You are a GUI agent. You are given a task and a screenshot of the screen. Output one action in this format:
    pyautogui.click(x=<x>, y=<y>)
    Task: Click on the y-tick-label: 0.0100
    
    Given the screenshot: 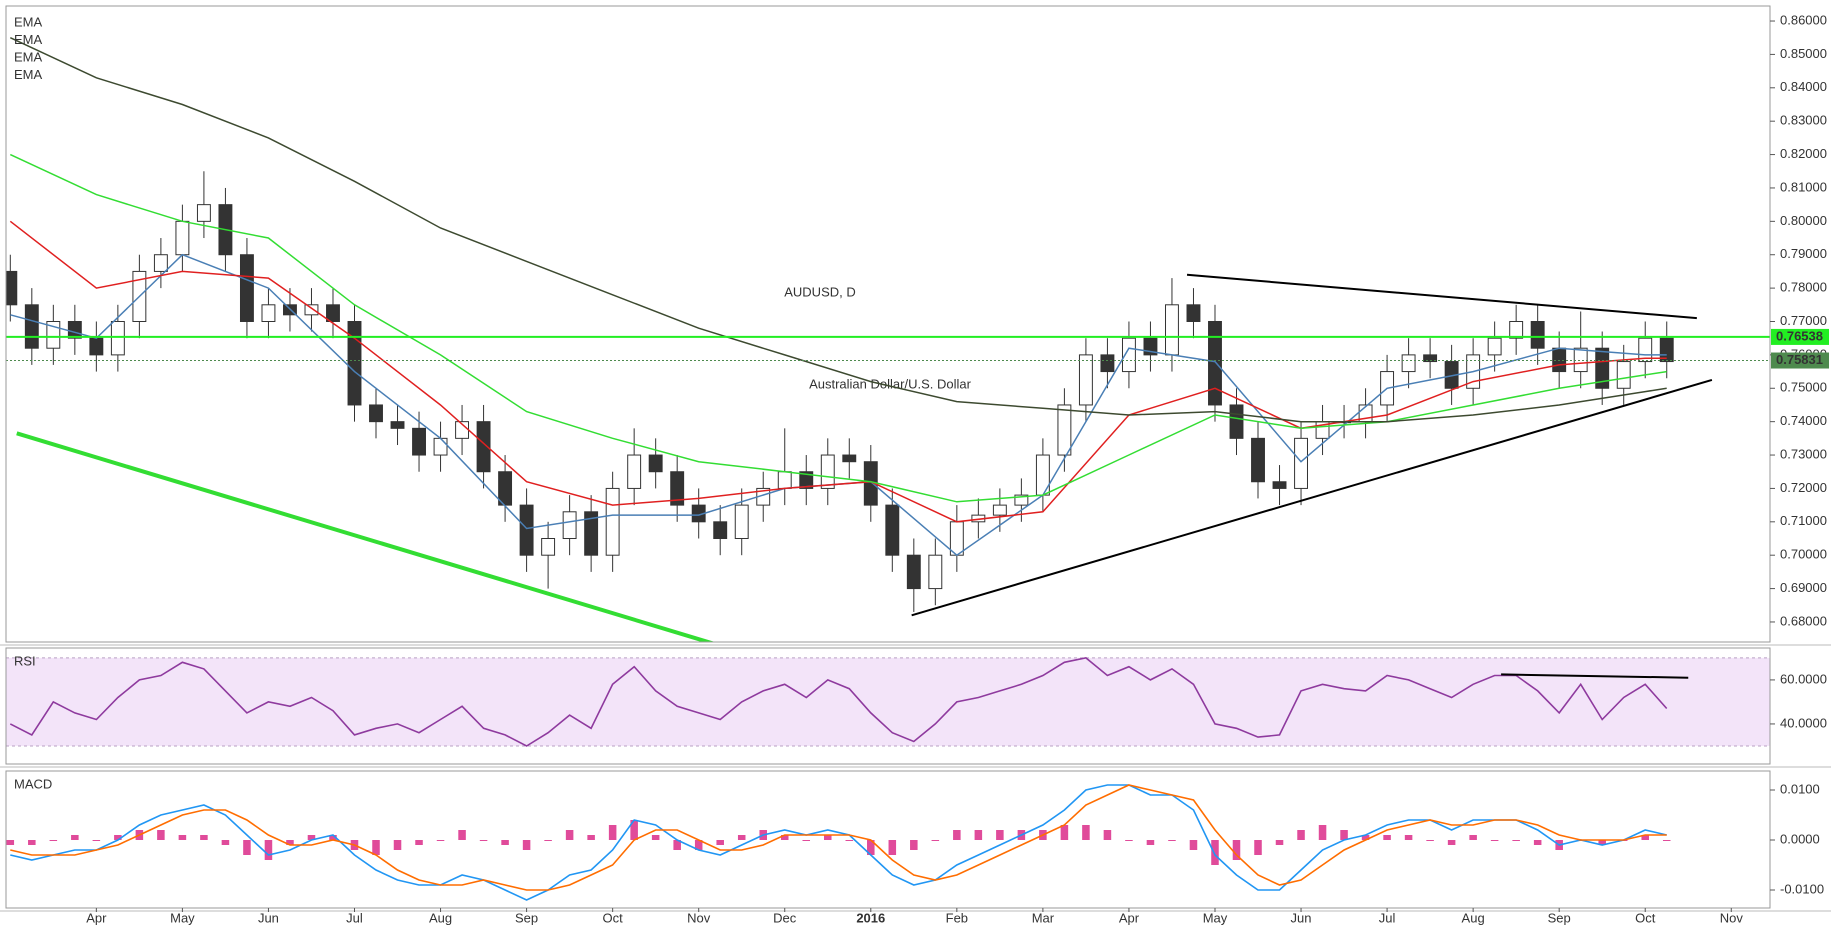 What is the action you would take?
    pyautogui.click(x=1800, y=788)
    